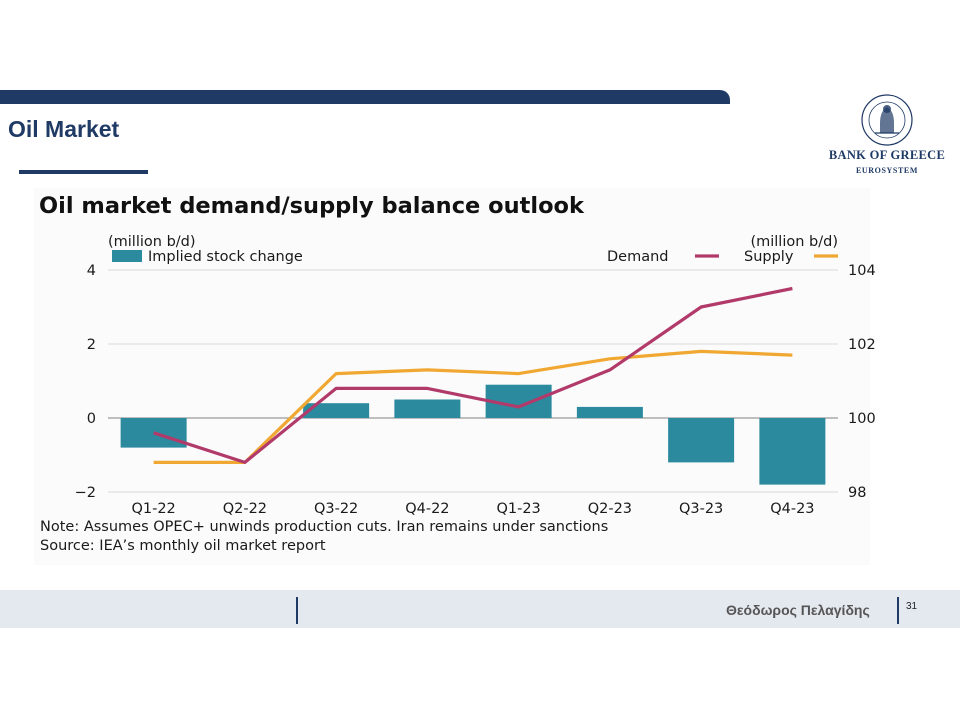 This screenshot has width=960, height=720. I want to click on bank-seal-icon, so click(887, 120).